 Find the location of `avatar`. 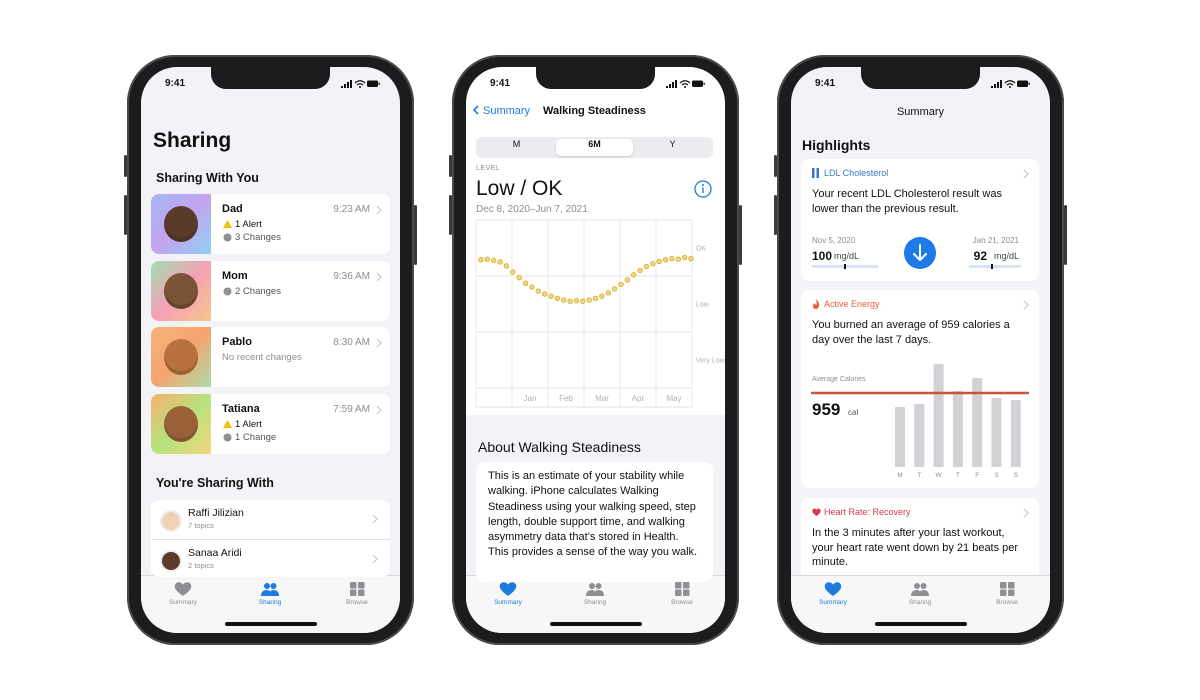

avatar is located at coordinates (181, 357).